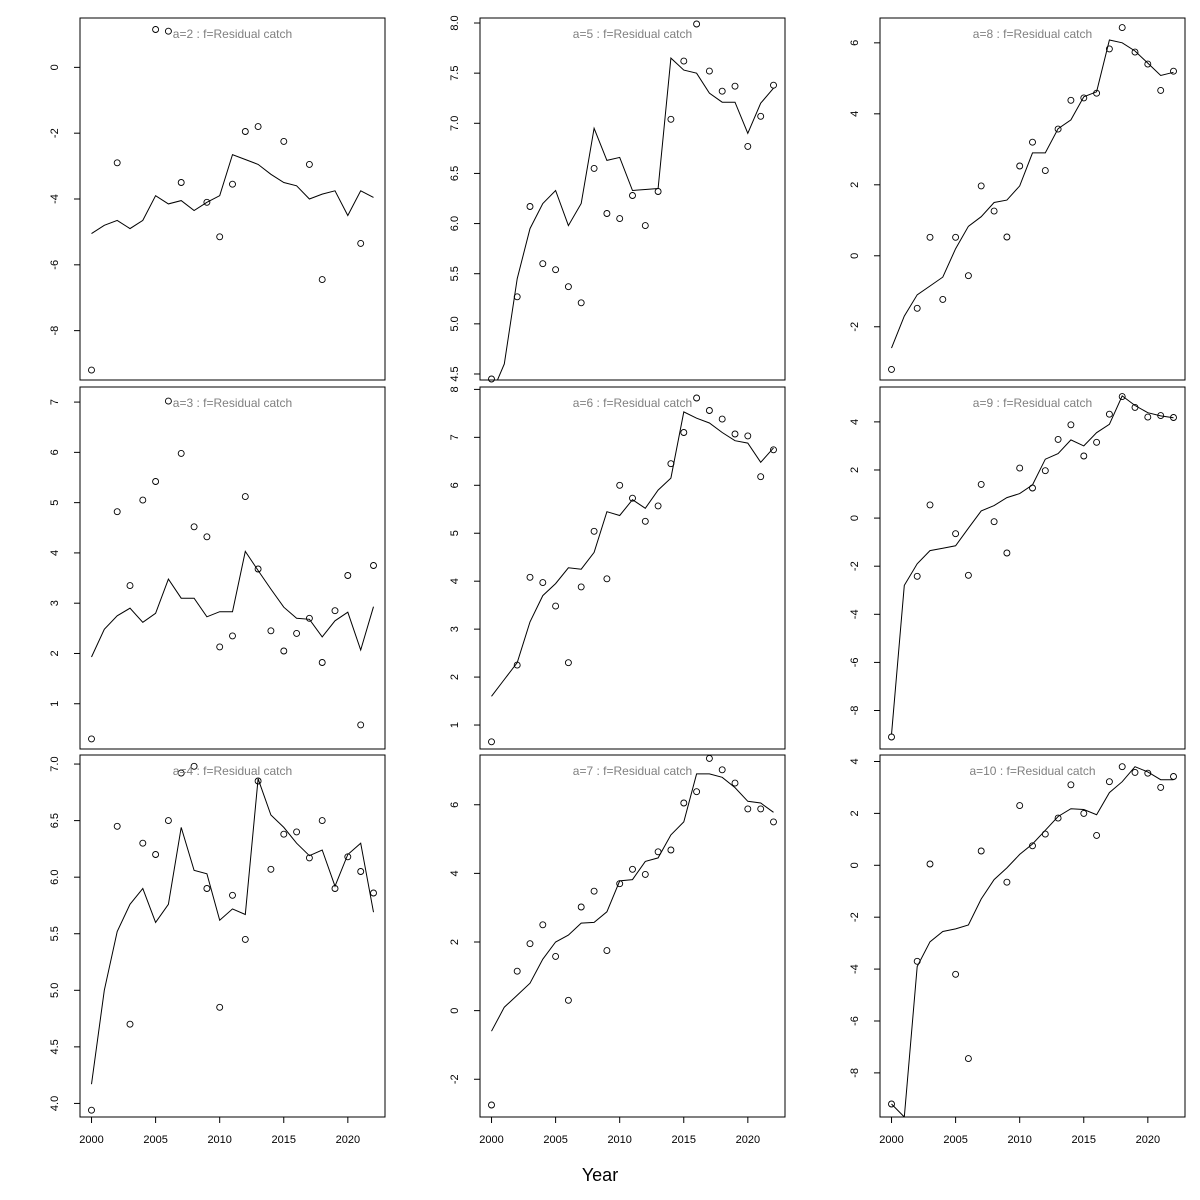  Describe the element at coordinates (1032, 771) in the screenshot. I see `panel-title: a=10 : f=Residual catch` at that location.